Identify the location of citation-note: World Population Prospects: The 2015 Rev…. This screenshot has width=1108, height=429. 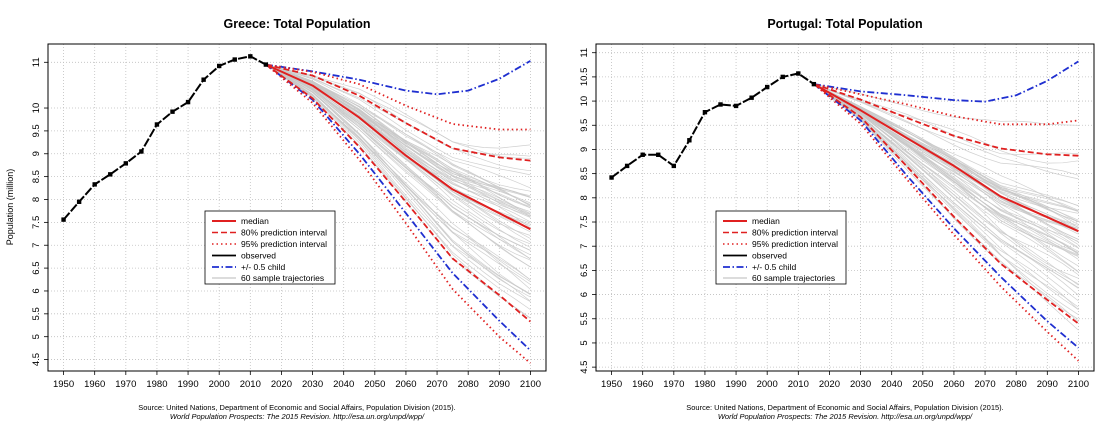
(297, 416).